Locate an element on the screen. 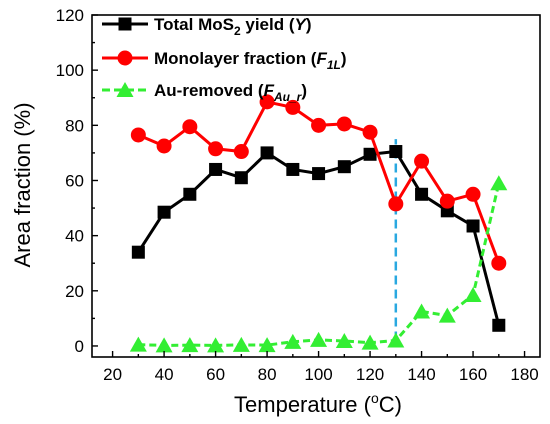  legend-label-monolayer: Monolayer fraction (F1L) is located at coordinates (250, 60).